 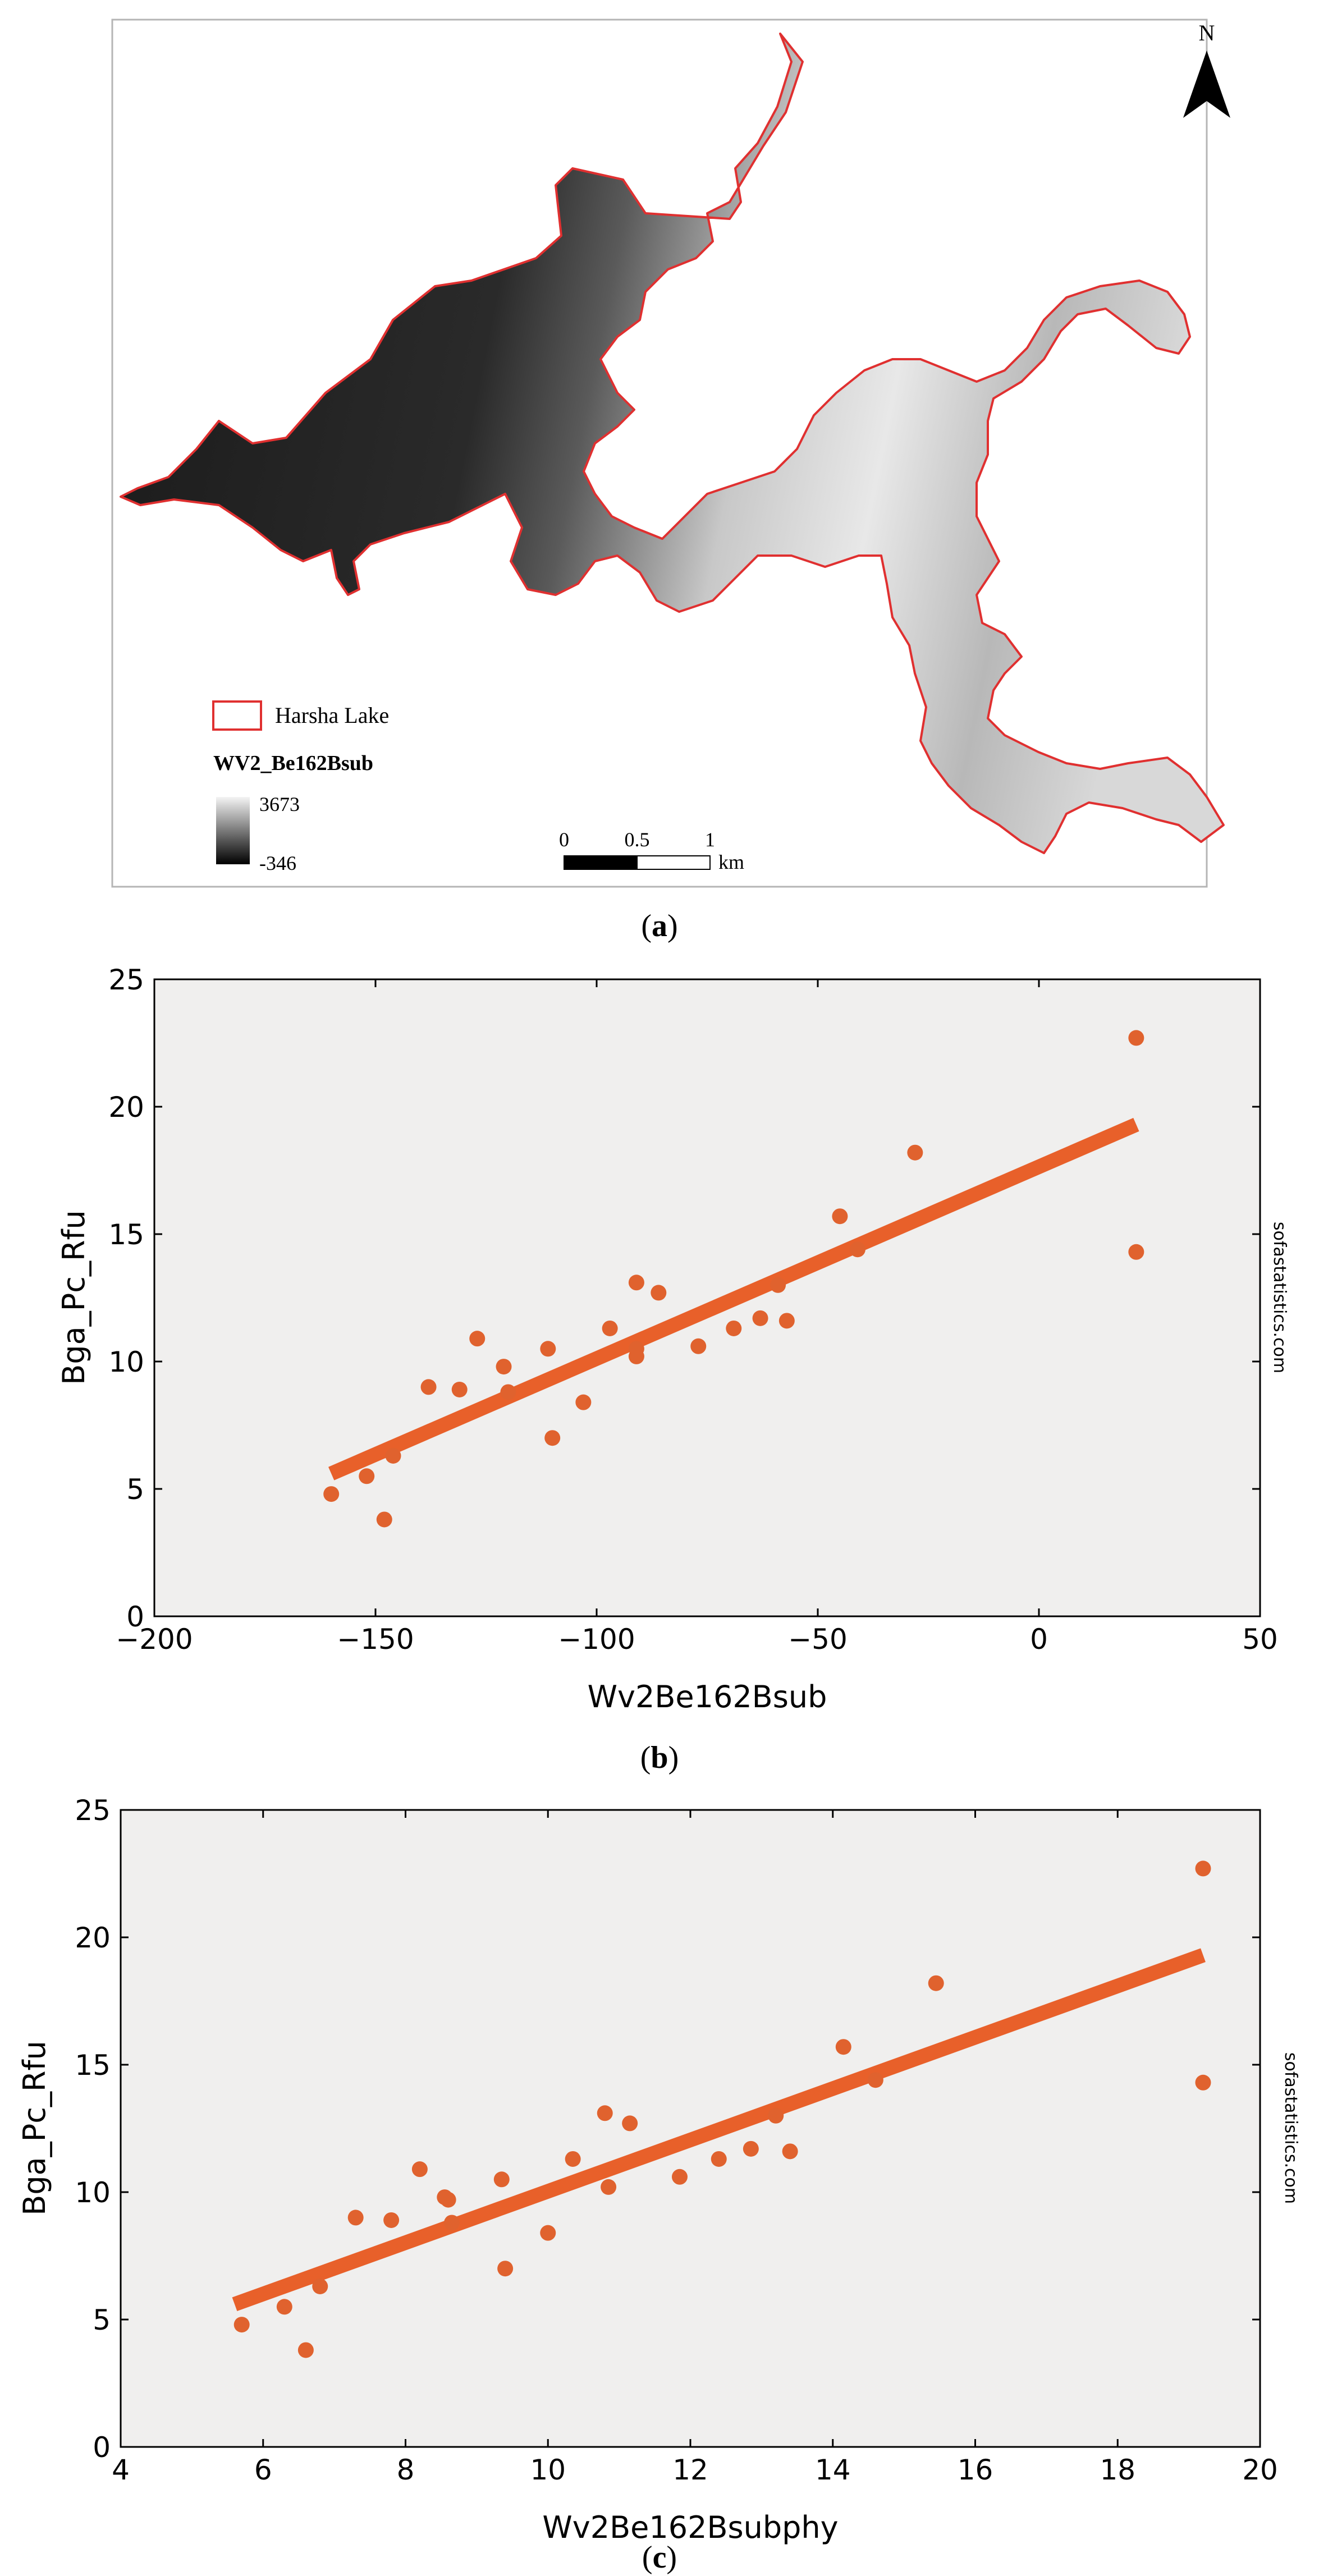 I want to click on scale-bar: 0 0.5 1 km, so click(x=651, y=850).